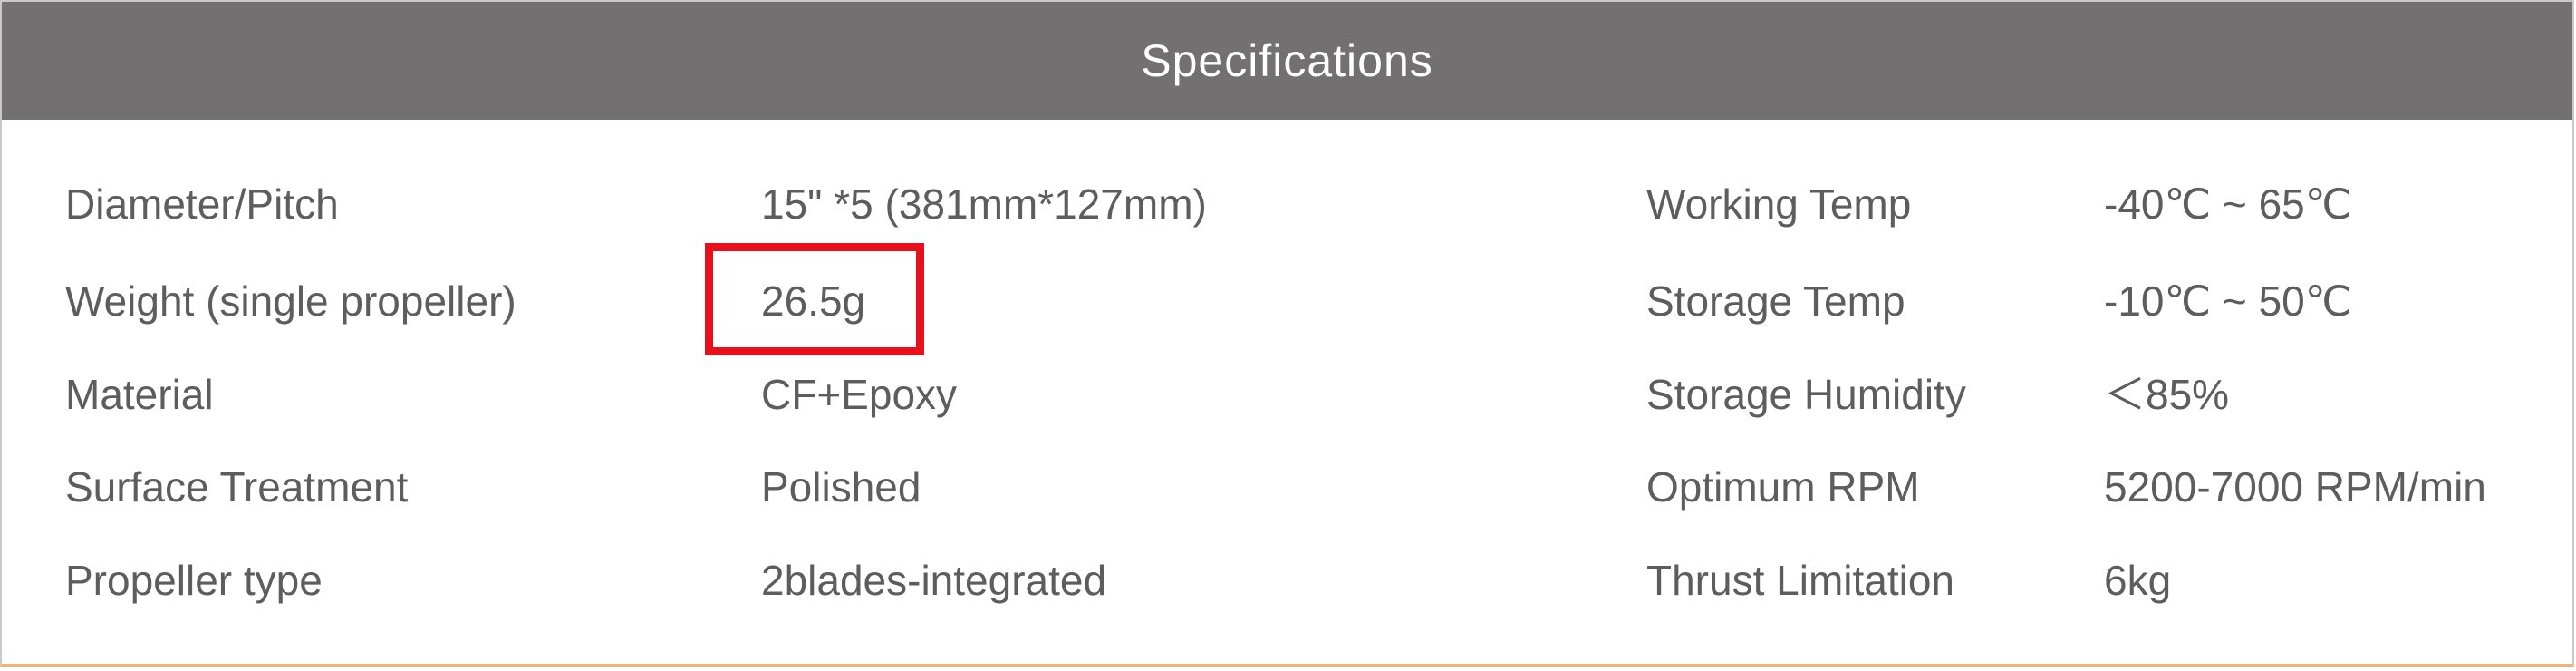 Image resolution: width=2576 pixels, height=671 pixels. Describe the element at coordinates (984, 204) in the screenshot. I see `spec-value-diameter-pitch: 15" *5 (381mm*127mm)` at that location.